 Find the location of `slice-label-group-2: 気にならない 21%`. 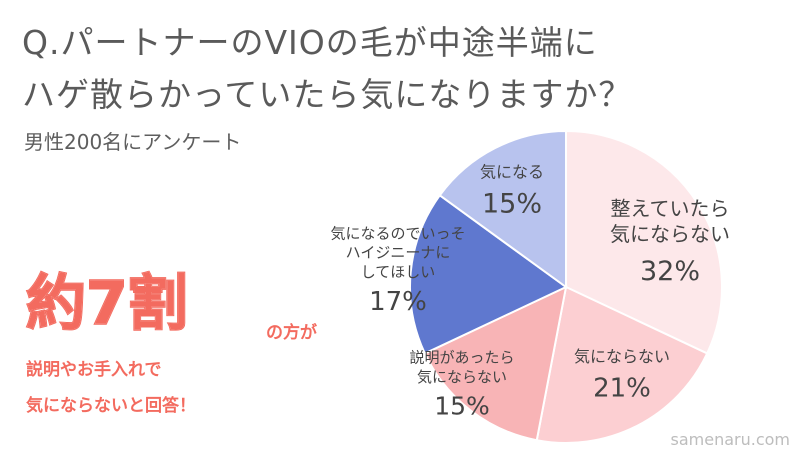

slice-label-group-2: 気にならない 21% is located at coordinates (622, 375).